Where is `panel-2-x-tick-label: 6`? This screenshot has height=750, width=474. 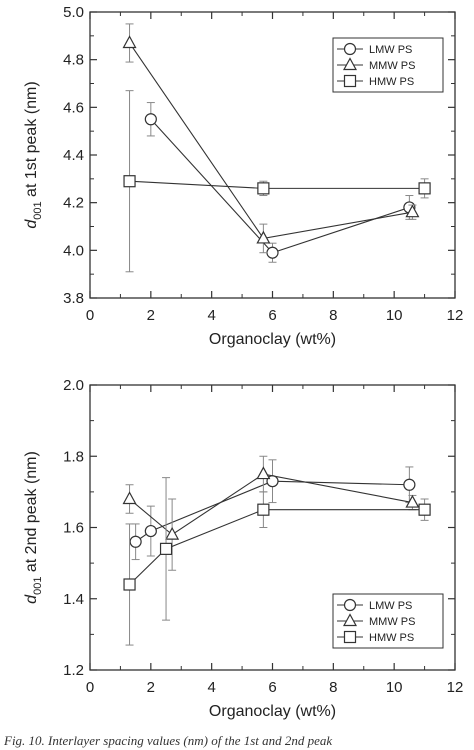
panel-2-x-tick-label: 6 is located at coordinates (272, 687).